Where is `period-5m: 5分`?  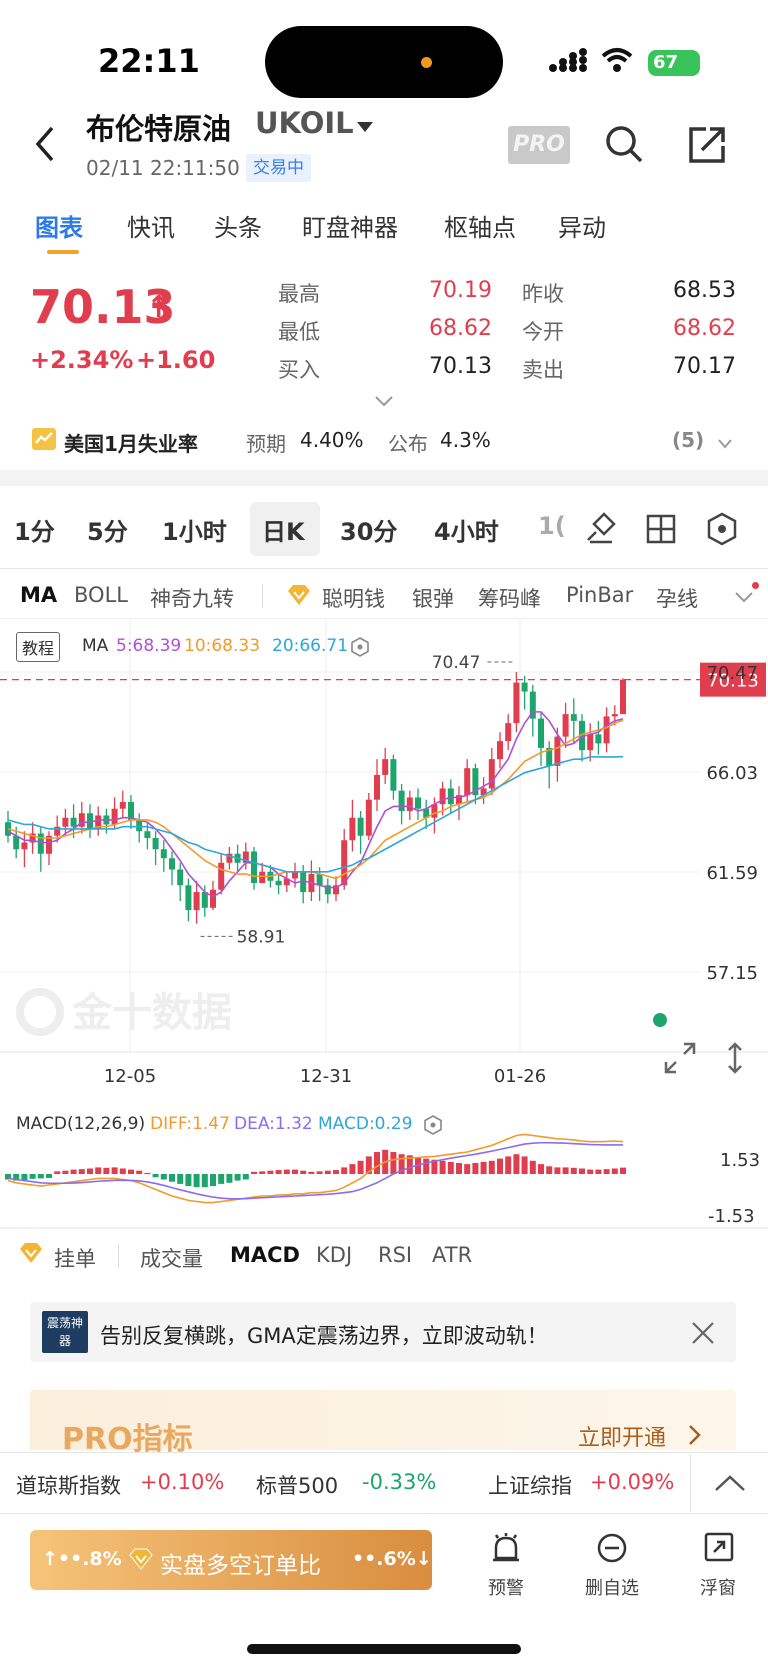 period-5m: 5分 is located at coordinates (107, 532).